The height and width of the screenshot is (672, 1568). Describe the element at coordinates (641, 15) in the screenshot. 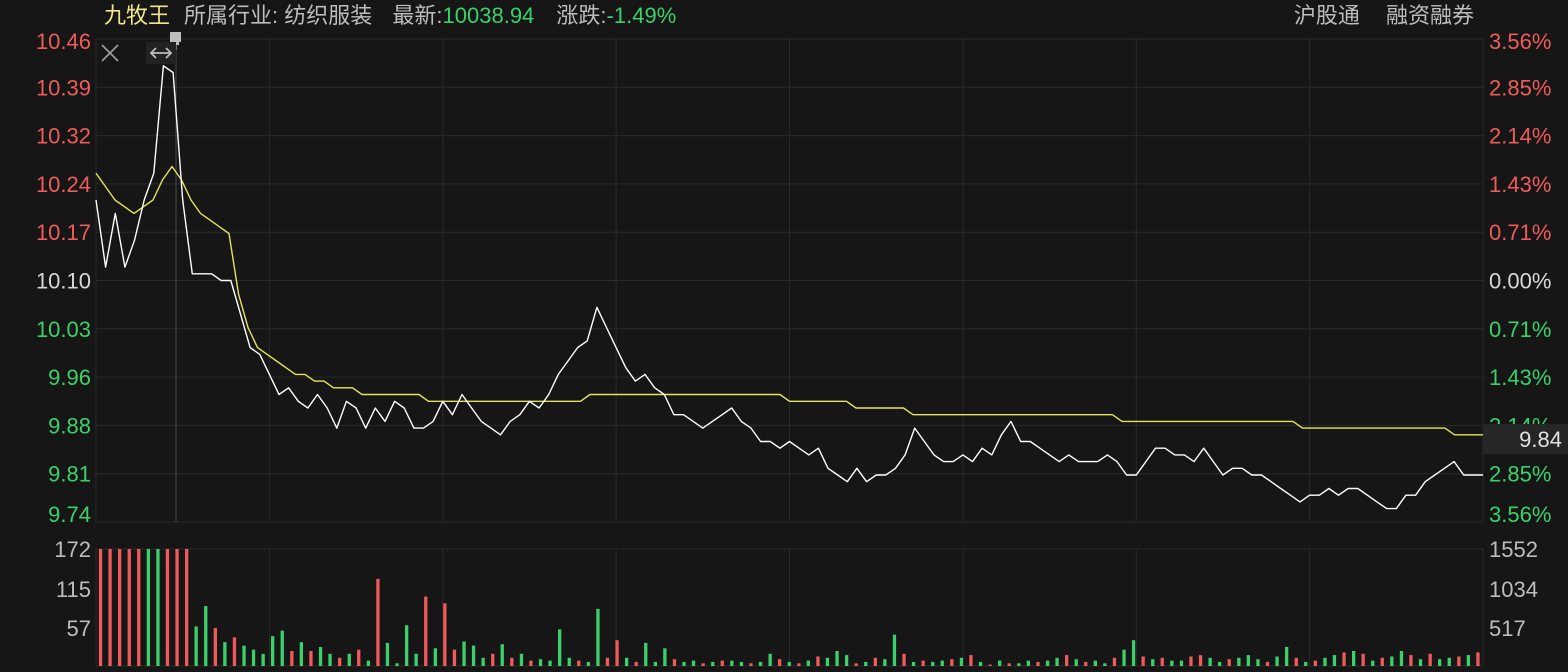

I see `change-value: -1.49%` at that location.